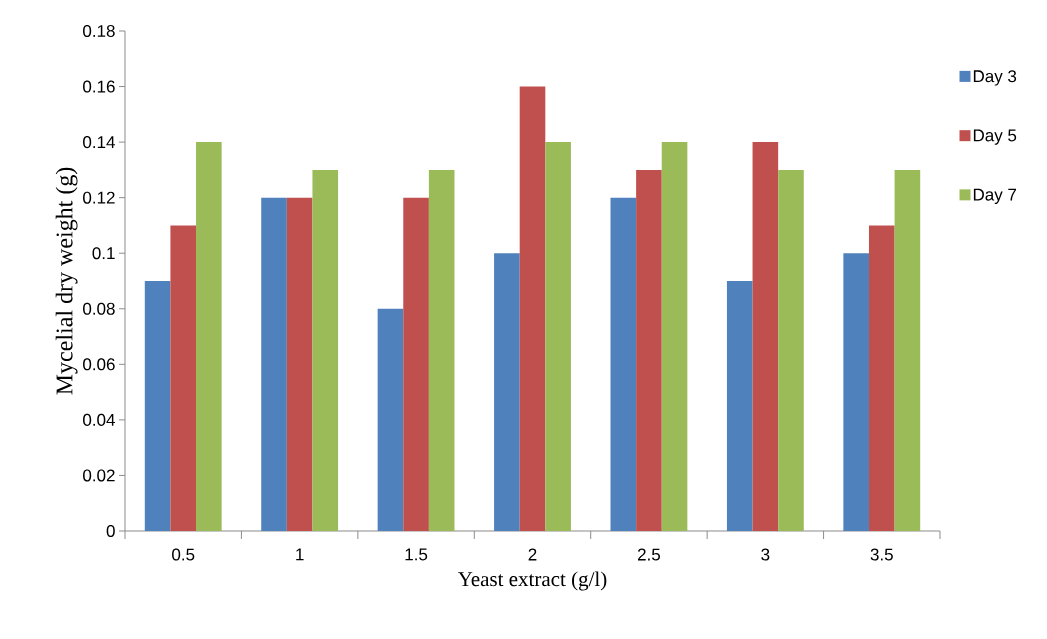  What do you see at coordinates (416, 554) in the screenshot?
I see `x-tick-label: 1.5` at bounding box center [416, 554].